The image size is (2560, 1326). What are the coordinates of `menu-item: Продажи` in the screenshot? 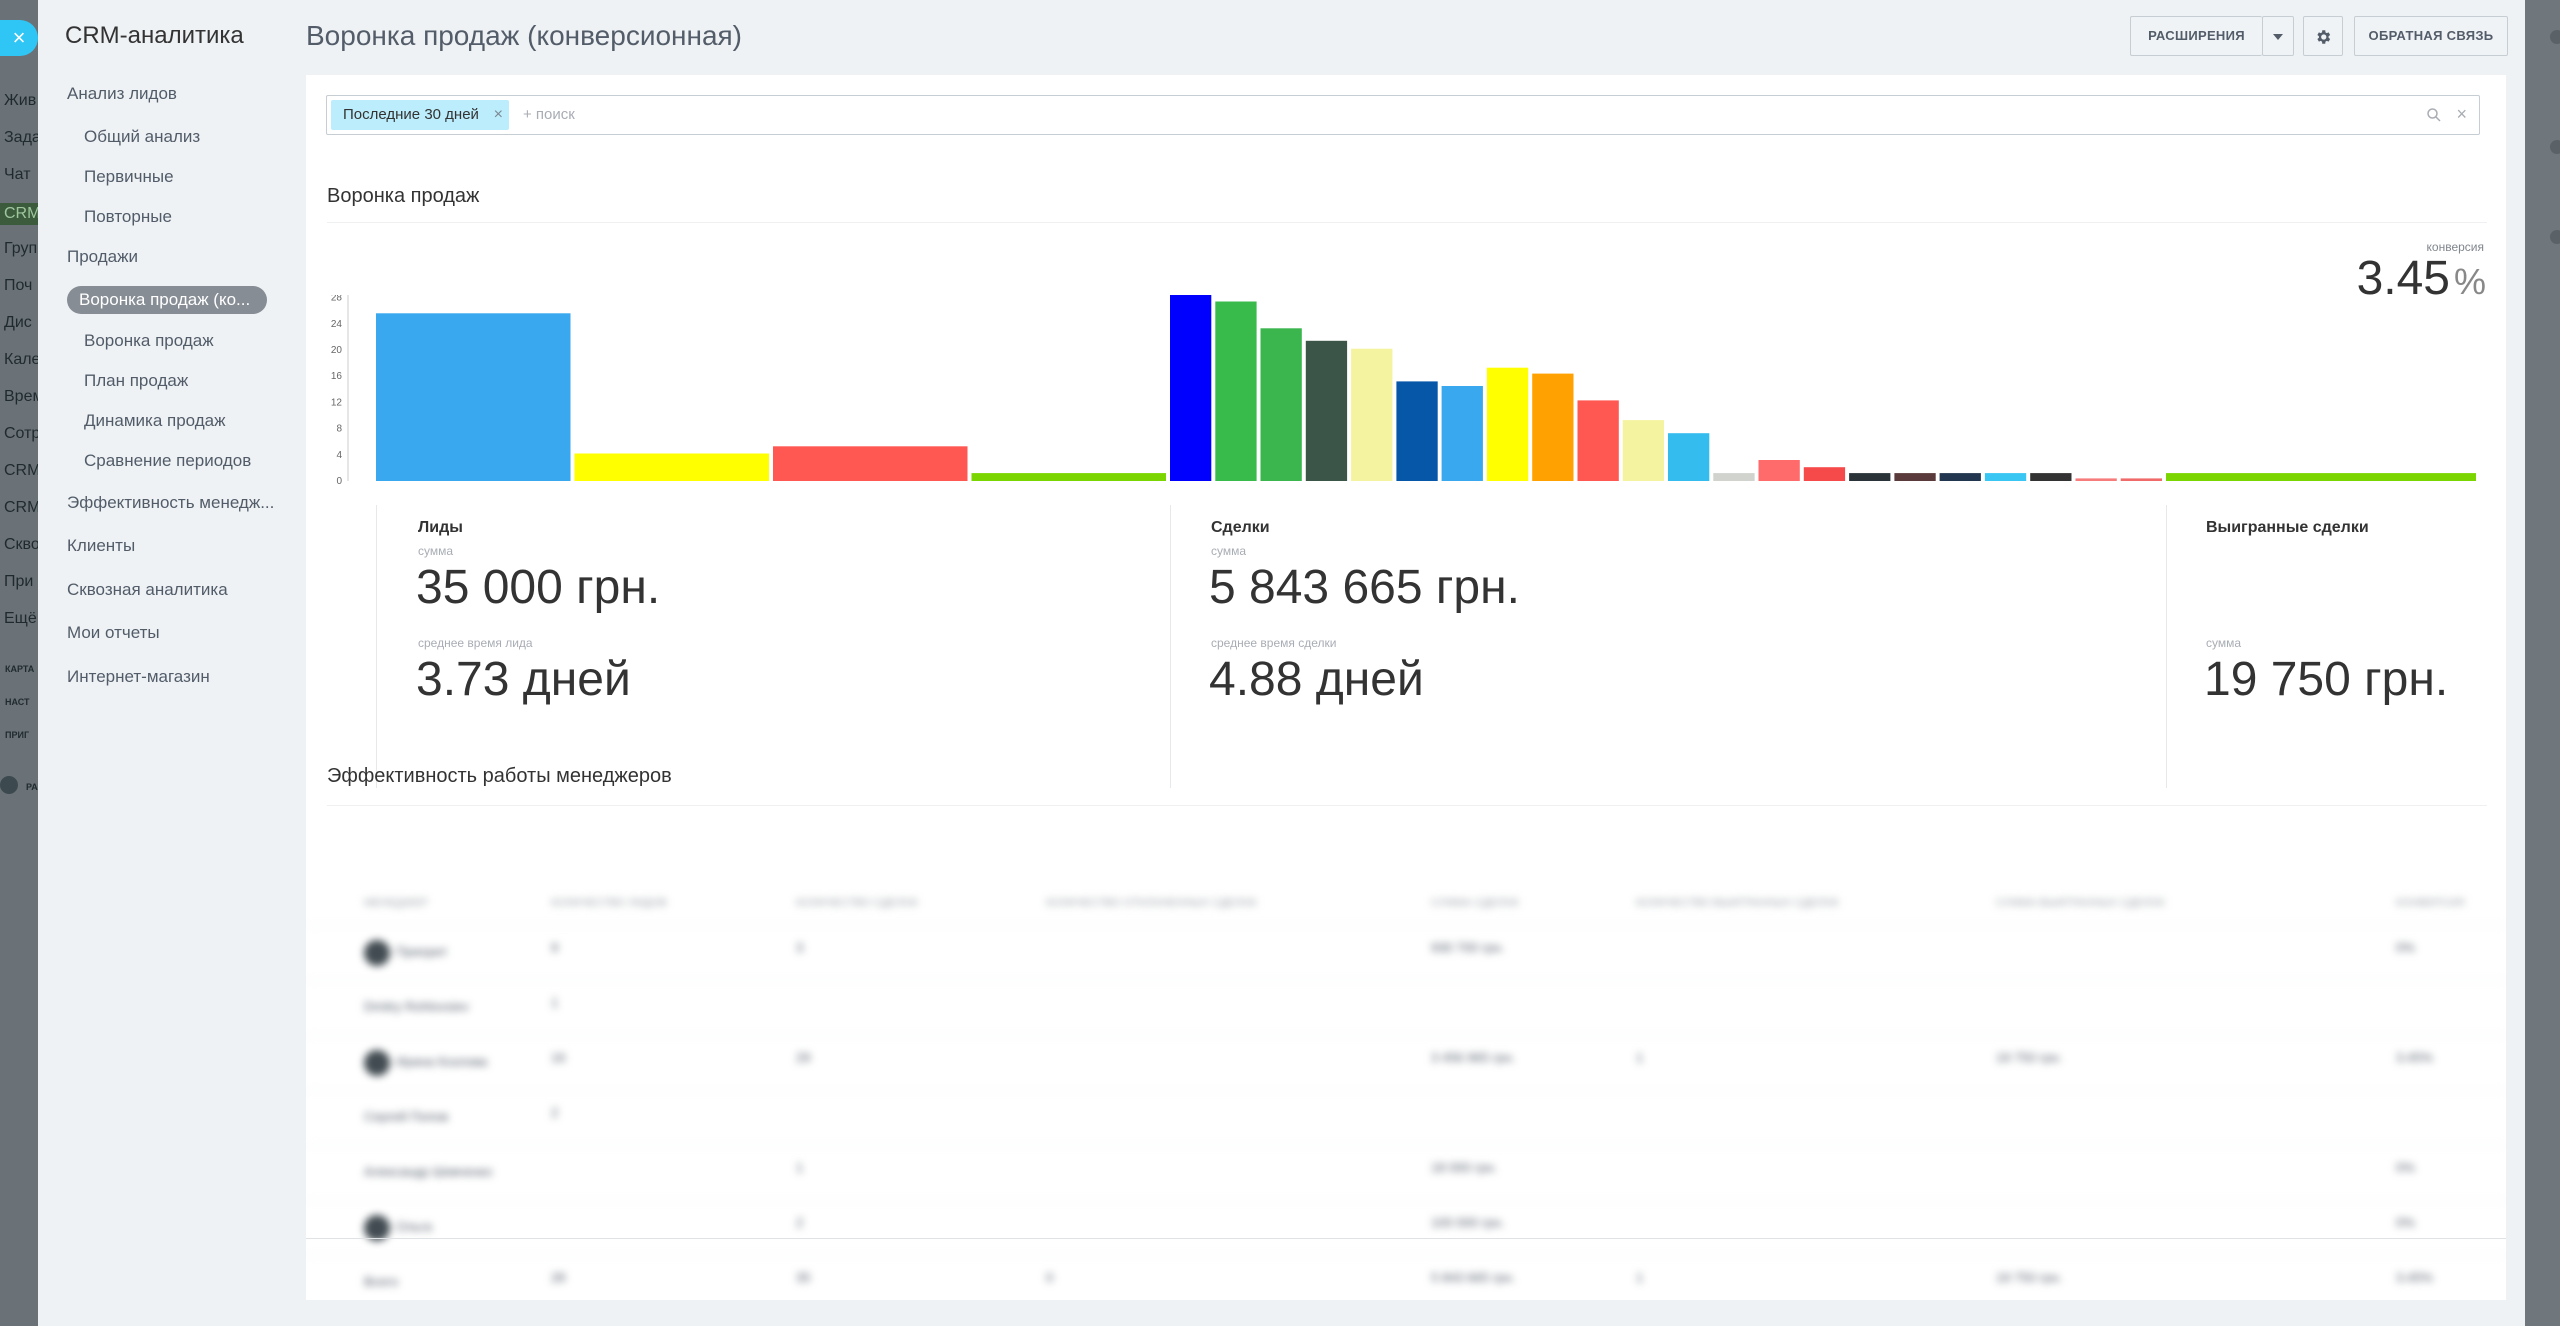 It's located at (102, 256).